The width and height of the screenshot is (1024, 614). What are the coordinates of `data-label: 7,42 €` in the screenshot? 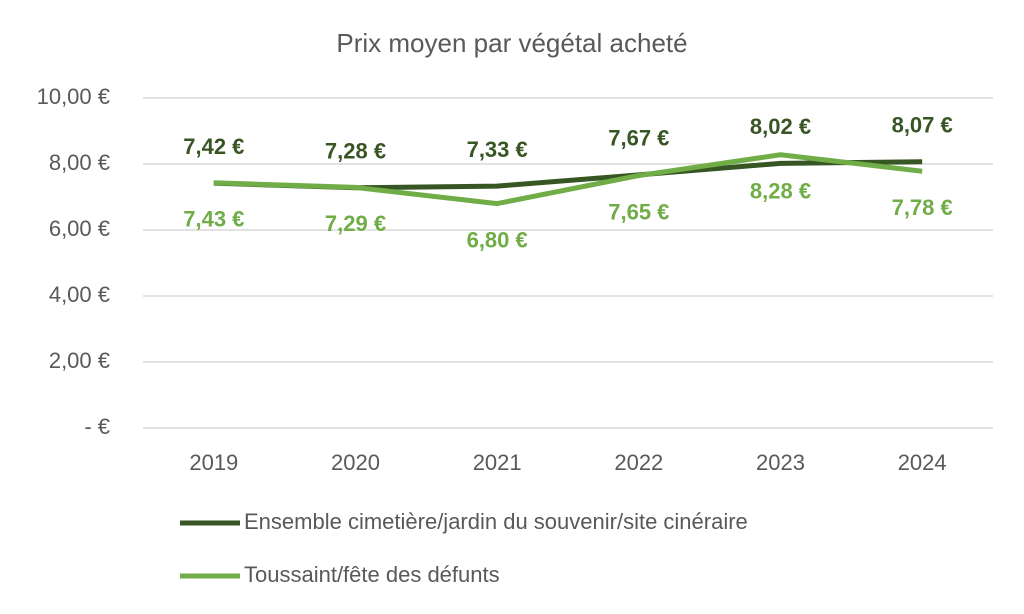 It's located at (213, 146).